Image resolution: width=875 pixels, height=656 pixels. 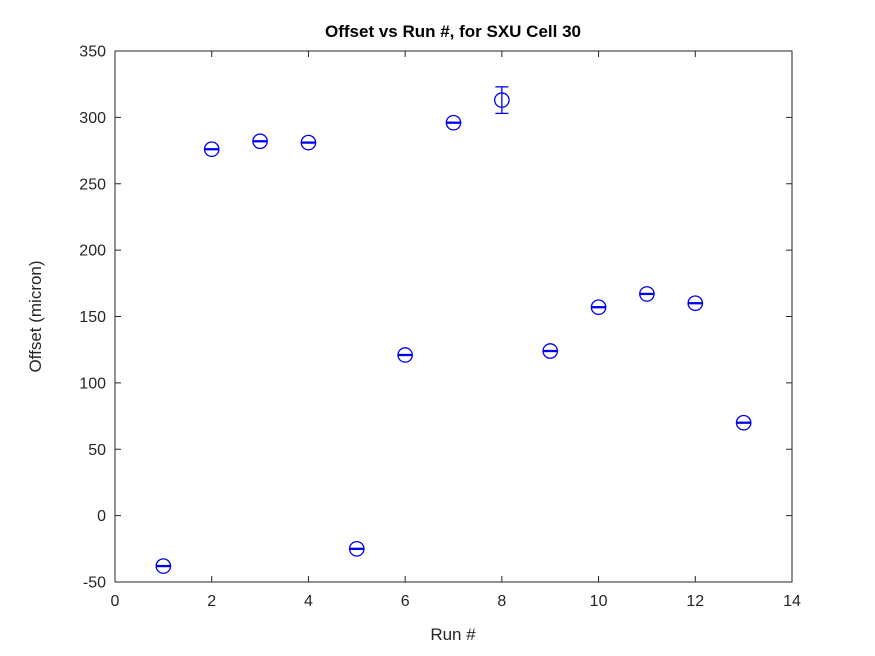 I want to click on y-tick-label: 50, so click(x=97, y=450).